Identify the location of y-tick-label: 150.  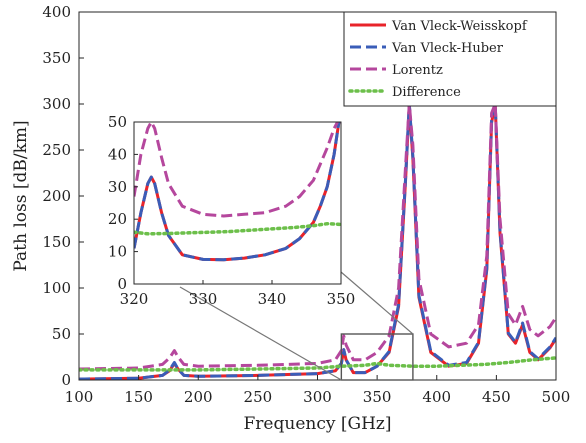
(56, 242).